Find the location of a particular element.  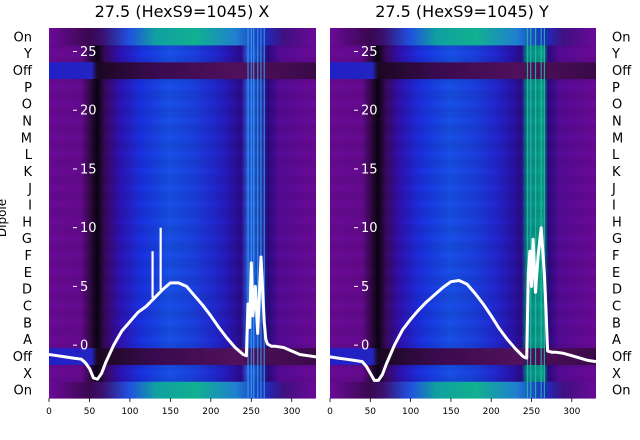

category-label-right-1: X is located at coordinates (616, 374).